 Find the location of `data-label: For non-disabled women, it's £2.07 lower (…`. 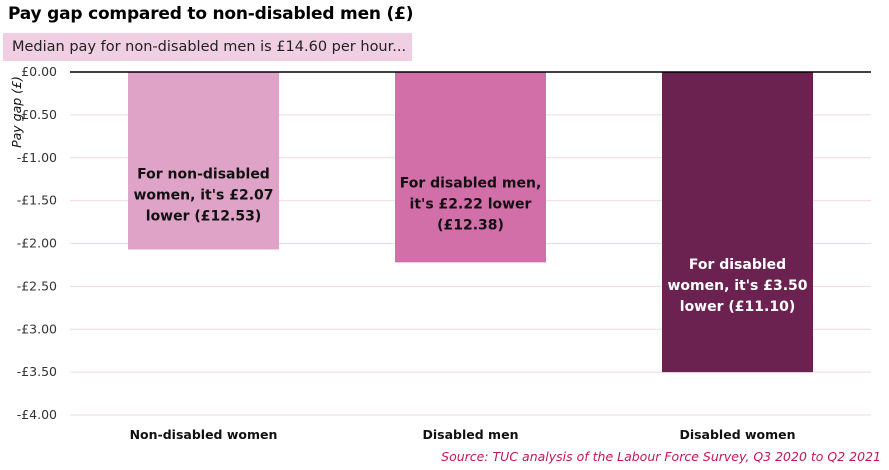

data-label: For non-disabled women, it's £2.07 lower (… is located at coordinates (203, 195).